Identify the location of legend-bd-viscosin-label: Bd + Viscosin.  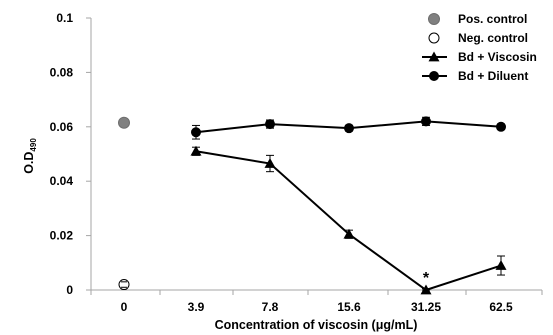
(497, 57).